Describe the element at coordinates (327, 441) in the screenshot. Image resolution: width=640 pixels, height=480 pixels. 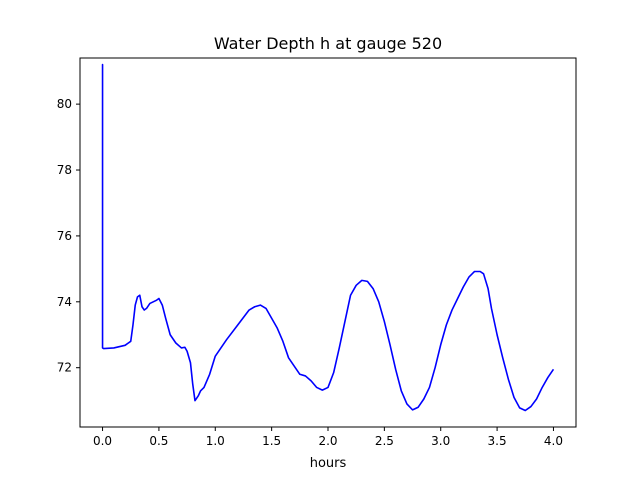
I see `x-tick-label: 2.0` at that location.